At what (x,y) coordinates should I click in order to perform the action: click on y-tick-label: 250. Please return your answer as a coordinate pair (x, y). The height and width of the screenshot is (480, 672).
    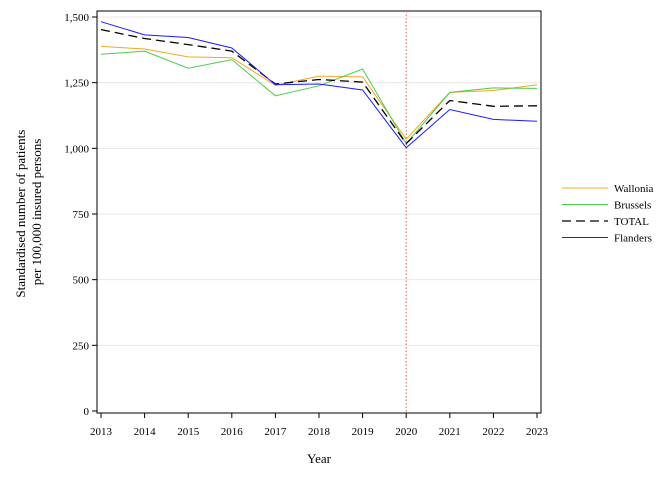
    Looking at the image, I should click on (81, 346).